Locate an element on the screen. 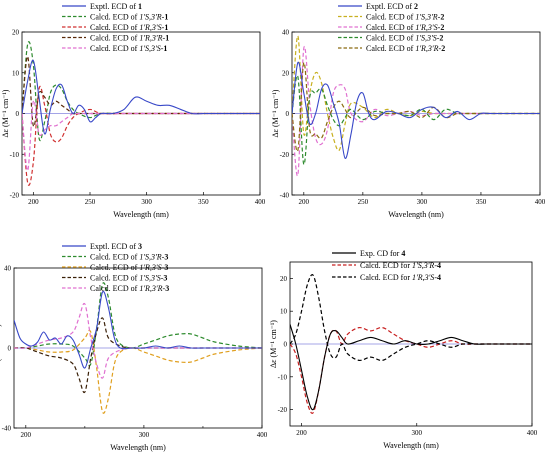  legend-label: Calcd. ECD of 1'S,3'S-3 is located at coordinates (128, 278).